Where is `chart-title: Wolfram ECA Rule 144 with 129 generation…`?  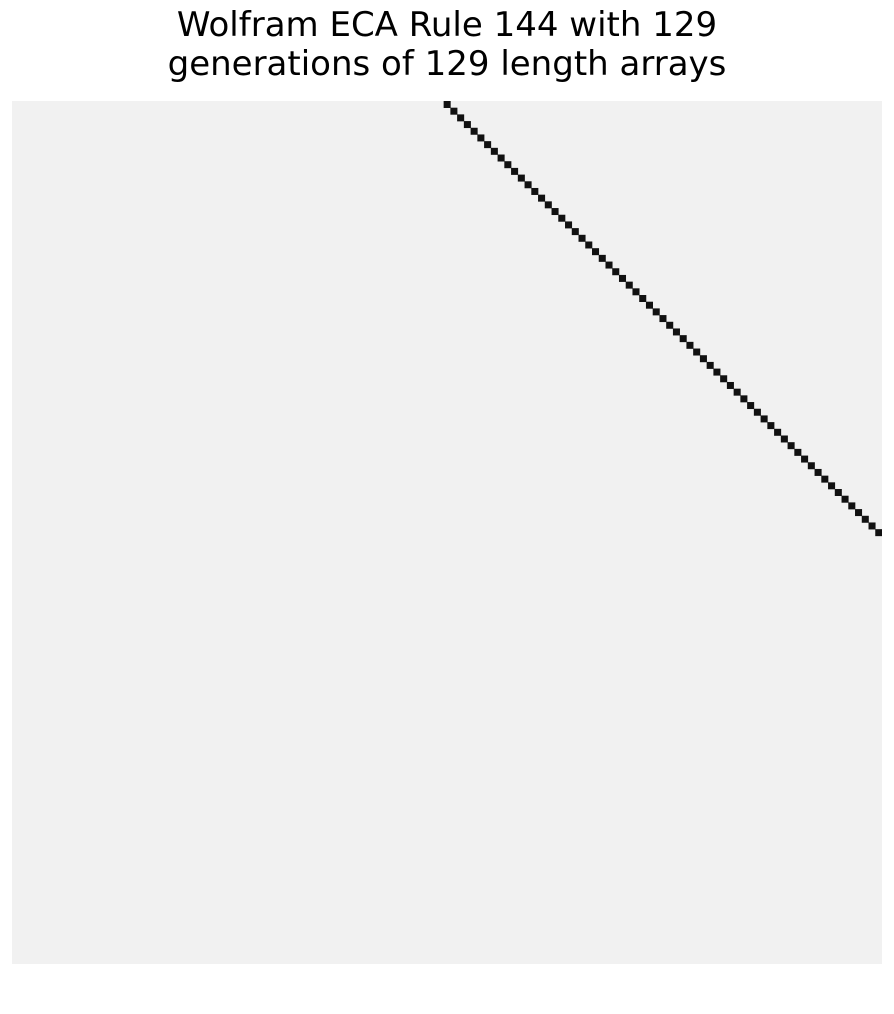
chart-title: Wolfram ECA Rule 144 with 129 generation… is located at coordinates (447, 45).